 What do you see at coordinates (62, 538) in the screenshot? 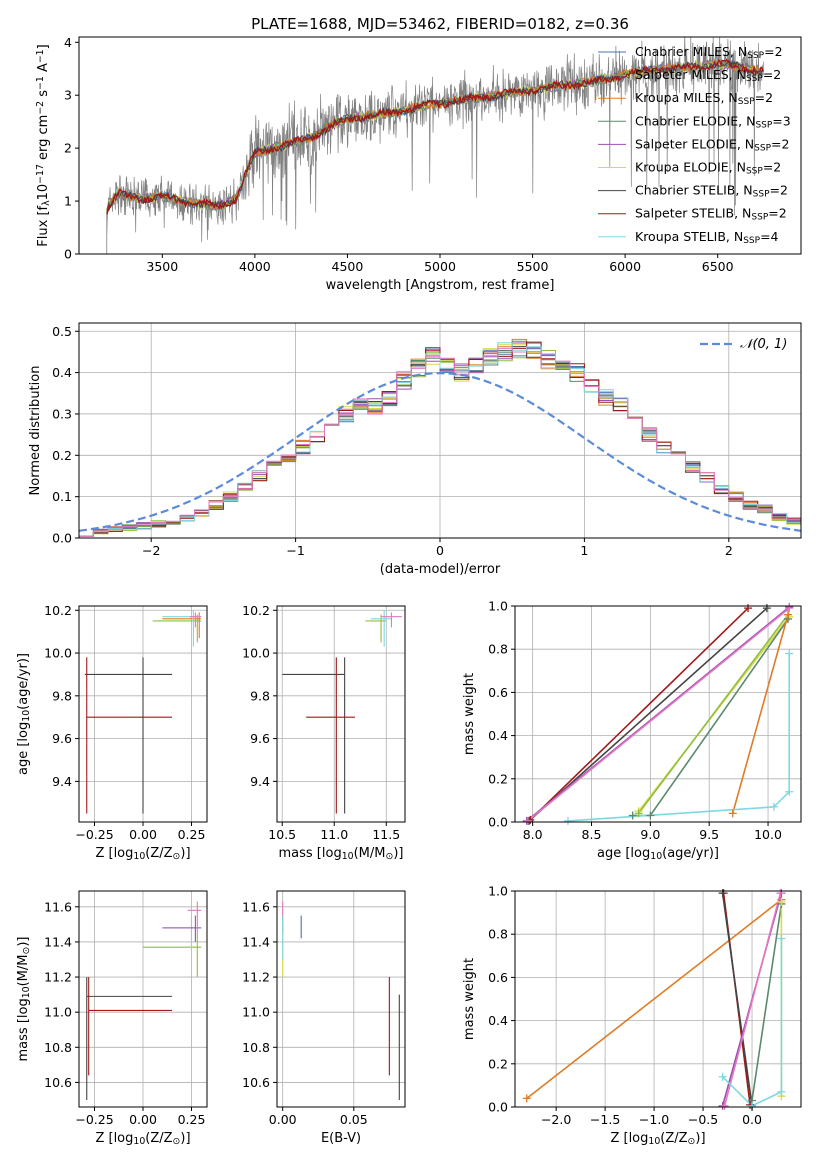
I see `y-tick-label: 0.0` at bounding box center [62, 538].